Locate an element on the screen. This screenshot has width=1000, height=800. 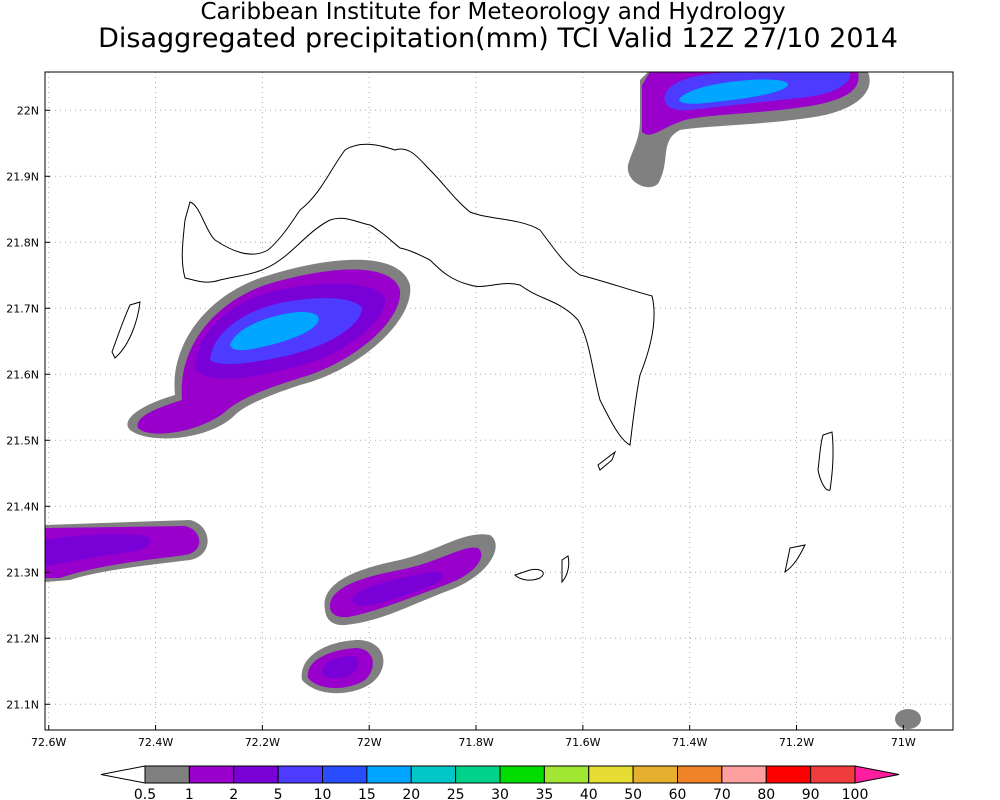
lon-tick-label: 71.6W is located at coordinates (582, 742).